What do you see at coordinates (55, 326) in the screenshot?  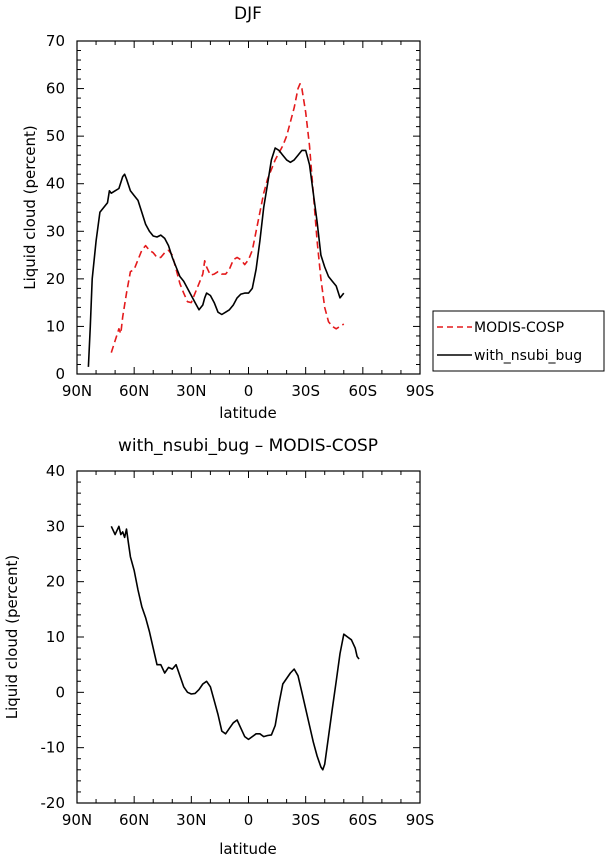 I see `top-y-tick-label: 10` at bounding box center [55, 326].